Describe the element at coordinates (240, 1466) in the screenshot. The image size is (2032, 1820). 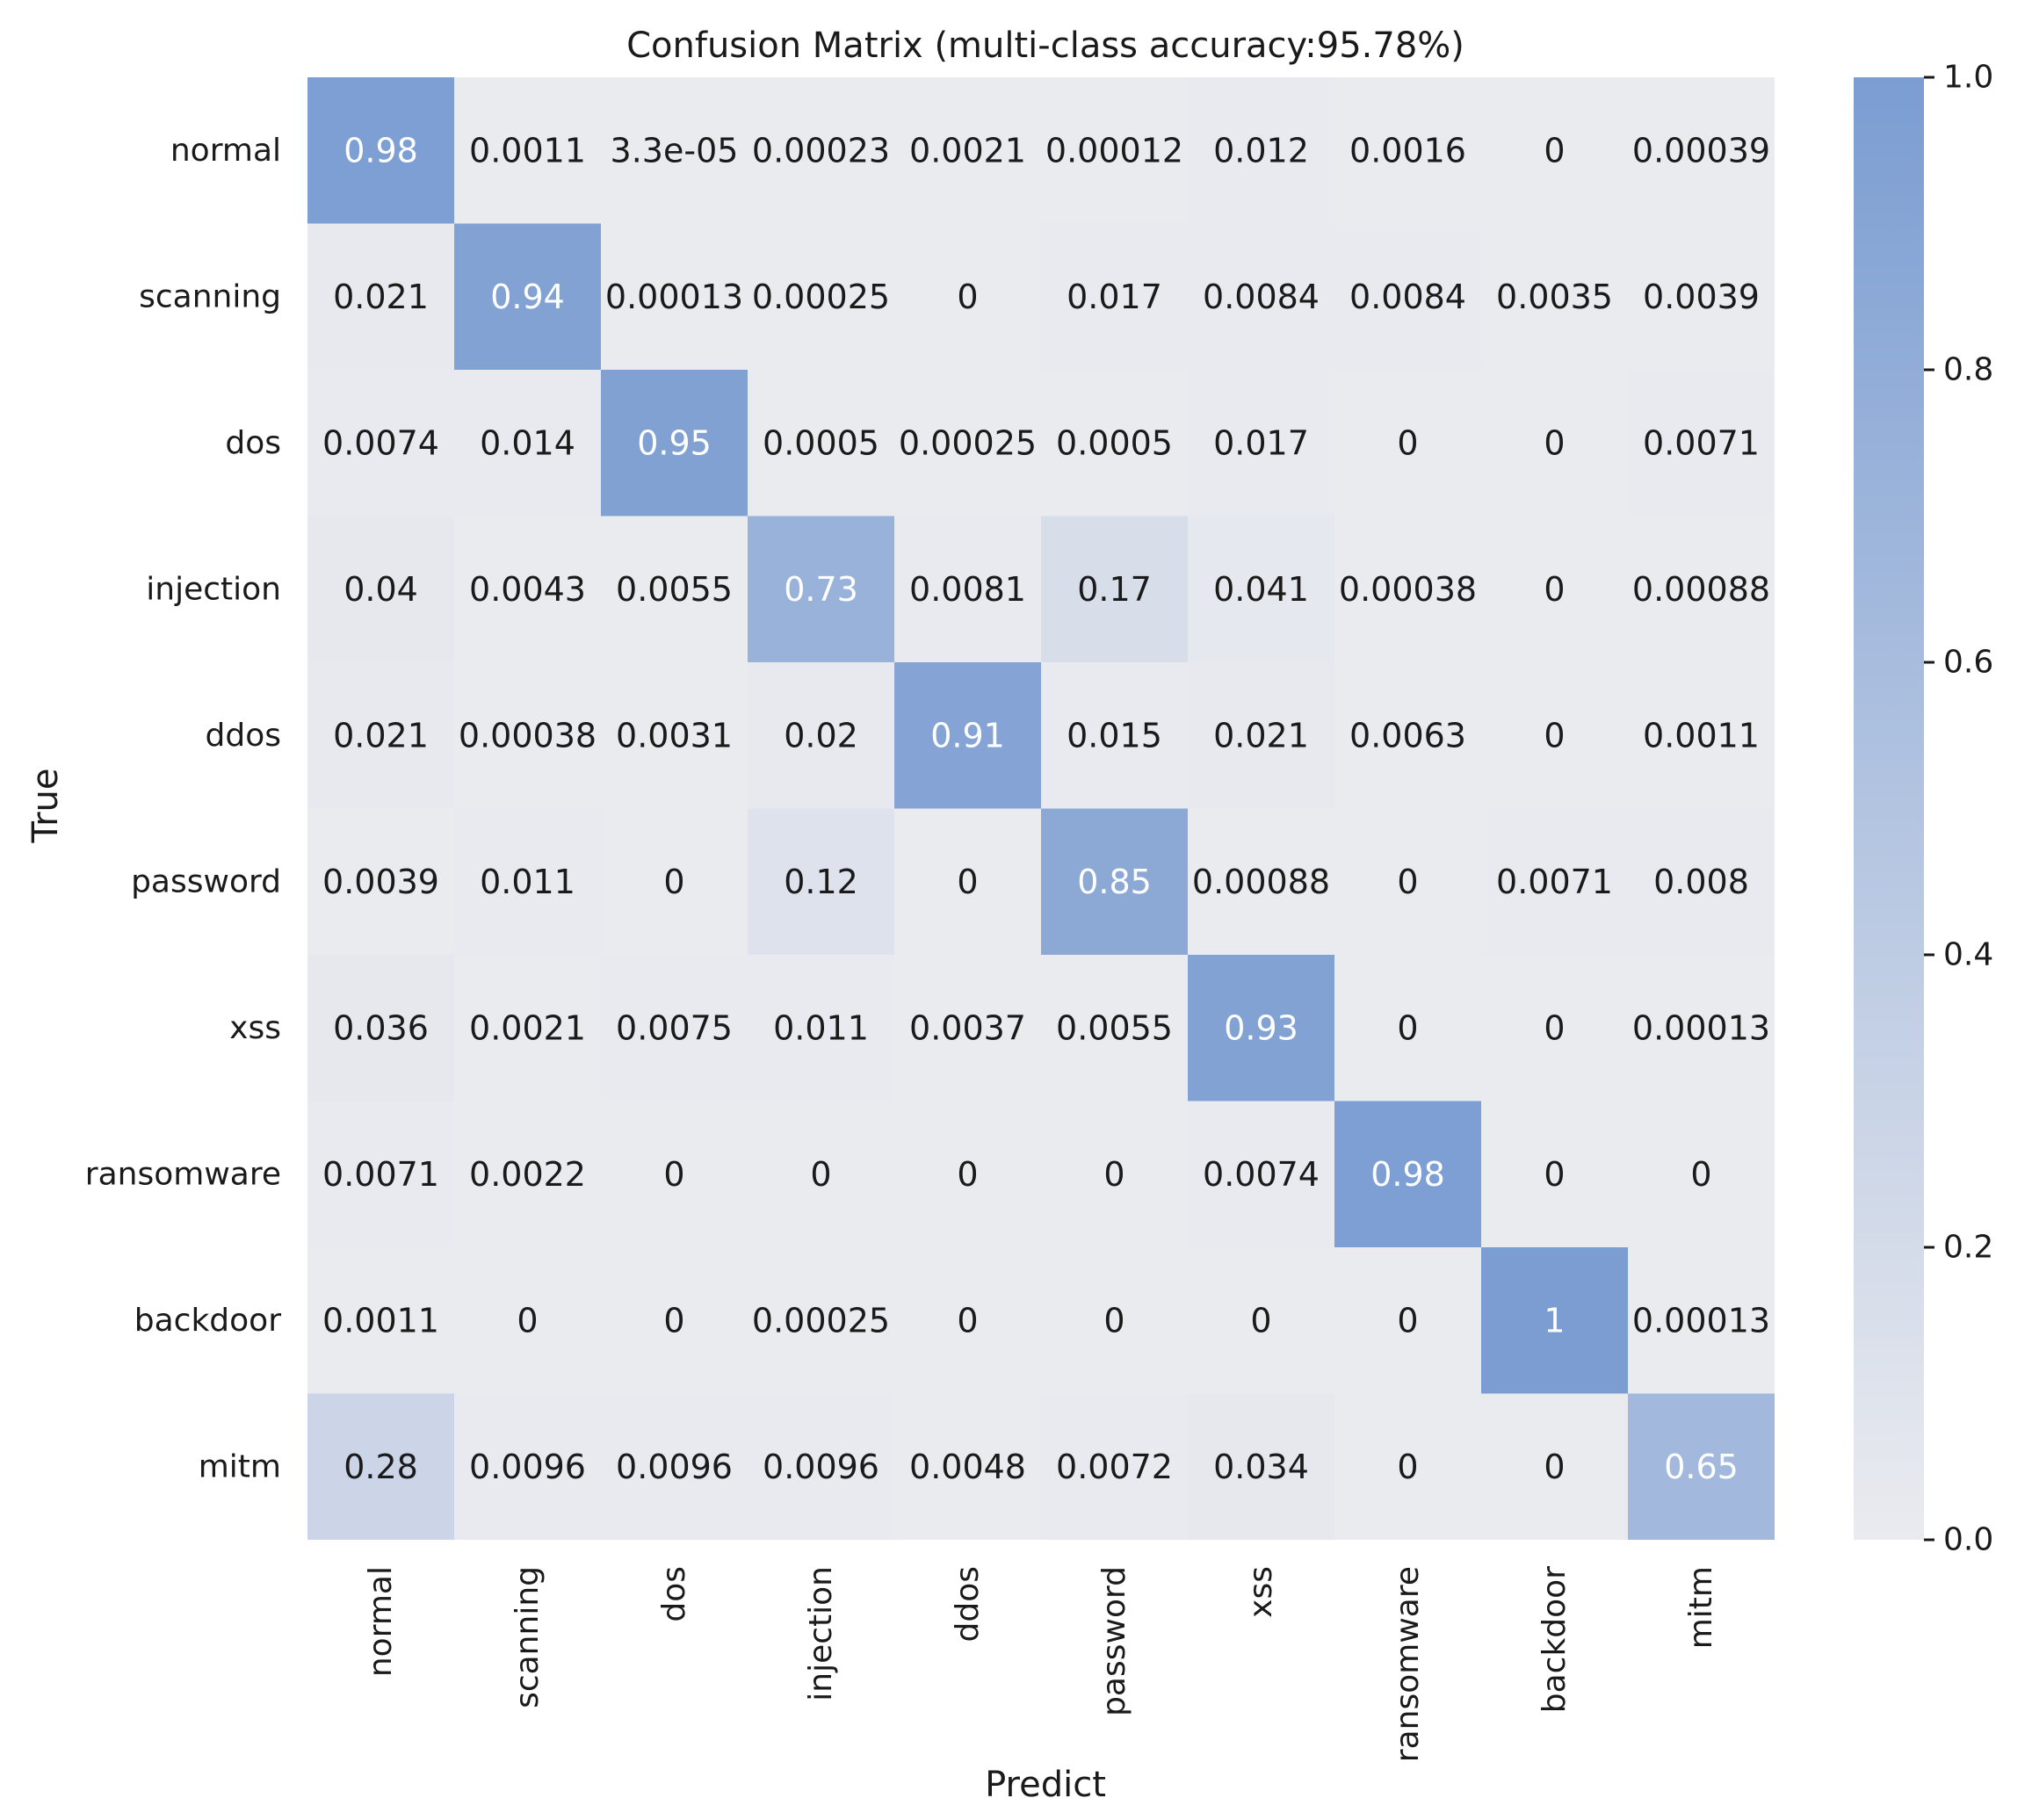
I see `y-tick-label: mitm` at that location.